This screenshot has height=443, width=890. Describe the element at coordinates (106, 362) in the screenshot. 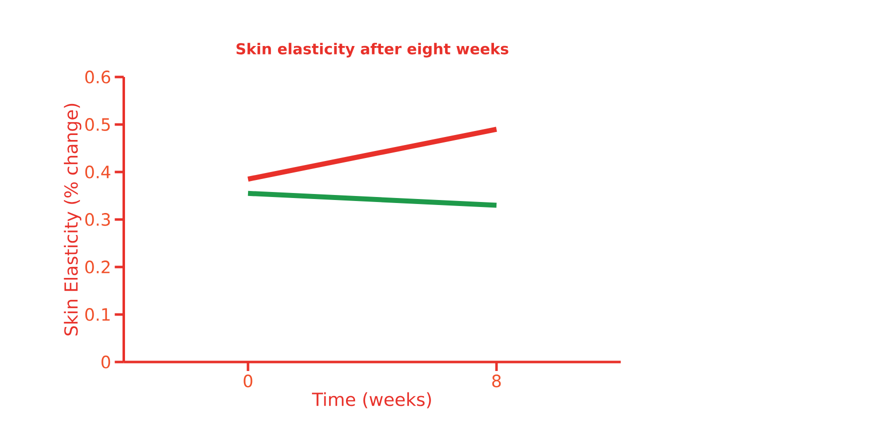

I see `y-tick-label: 0` at that location.